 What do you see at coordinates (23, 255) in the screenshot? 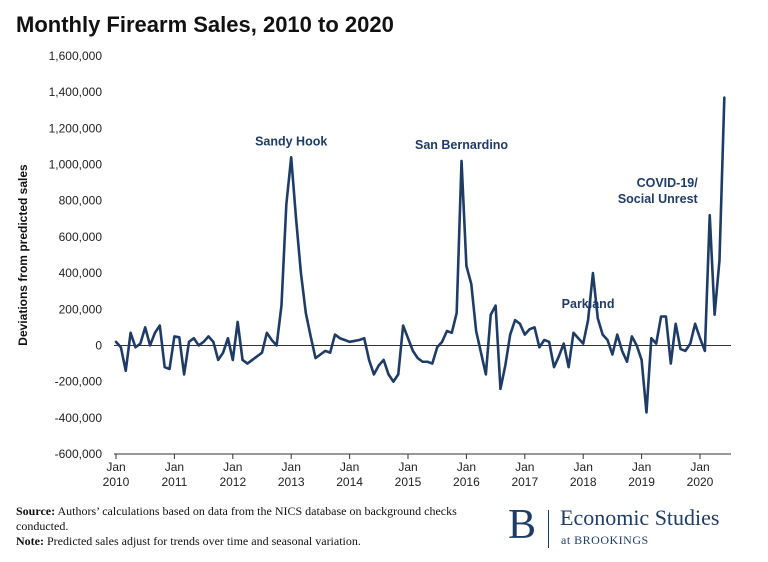
I see `y-axis-label: Deviations from predicted sales` at bounding box center [23, 255].